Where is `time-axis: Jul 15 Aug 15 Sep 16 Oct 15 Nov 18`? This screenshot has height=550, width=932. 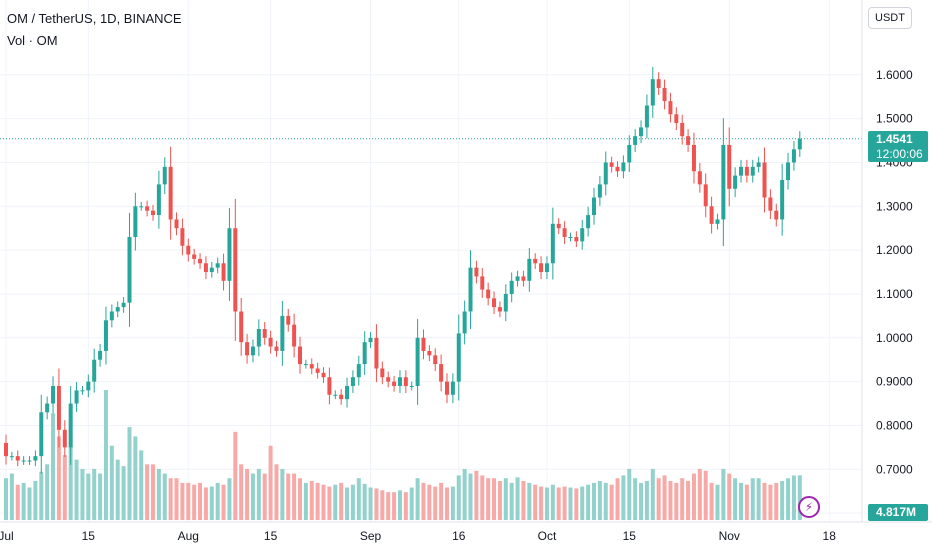 time-axis: Jul 15 Aug 15 Sep 16 Oct 15 Nov 18 is located at coordinates (466, 532).